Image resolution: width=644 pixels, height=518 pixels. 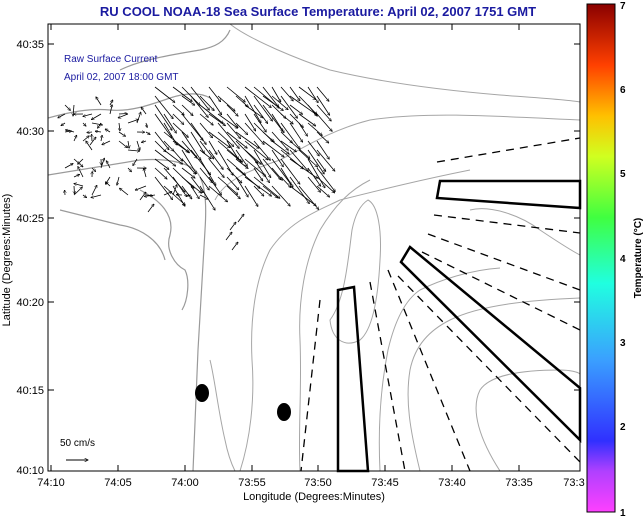 What do you see at coordinates (7, 260) in the screenshot?
I see `y-axis-label: Latitude (Degrees:Minutes)` at bounding box center [7, 260].